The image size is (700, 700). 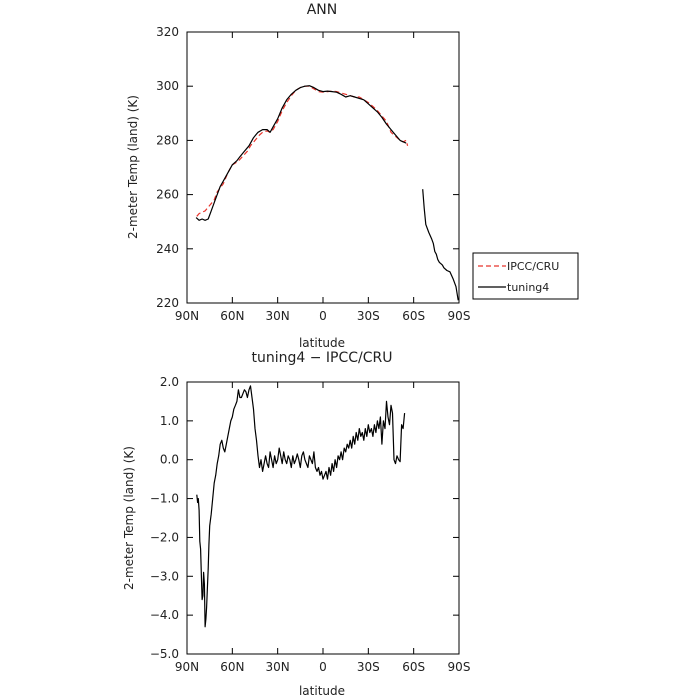 I want to click on bottom-x-tick-label: 0, so click(x=323, y=667).